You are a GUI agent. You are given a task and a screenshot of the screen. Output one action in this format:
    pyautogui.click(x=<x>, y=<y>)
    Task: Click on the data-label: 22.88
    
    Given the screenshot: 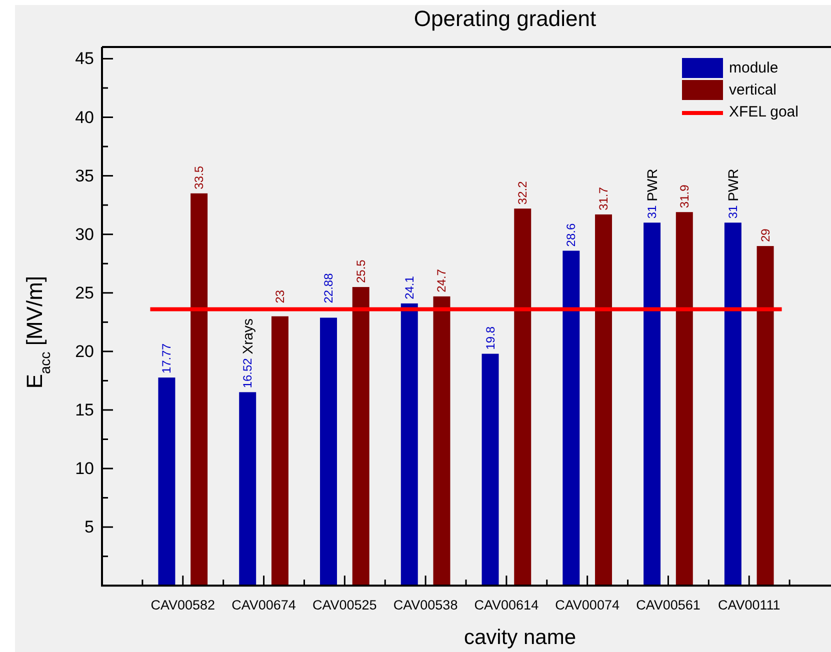 What is the action you would take?
    pyautogui.click(x=328, y=288)
    